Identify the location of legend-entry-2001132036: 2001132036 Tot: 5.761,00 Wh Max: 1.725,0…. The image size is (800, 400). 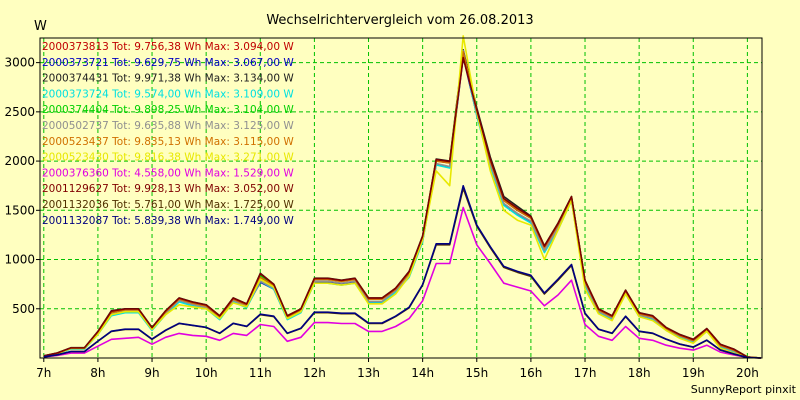
(168, 205).